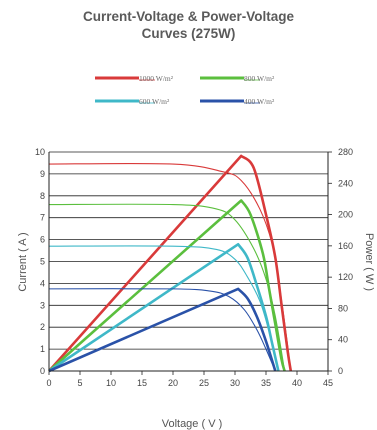 The height and width of the screenshot is (430, 377). What do you see at coordinates (42, 262) in the screenshot?
I see `y-tick-label: 5` at bounding box center [42, 262].